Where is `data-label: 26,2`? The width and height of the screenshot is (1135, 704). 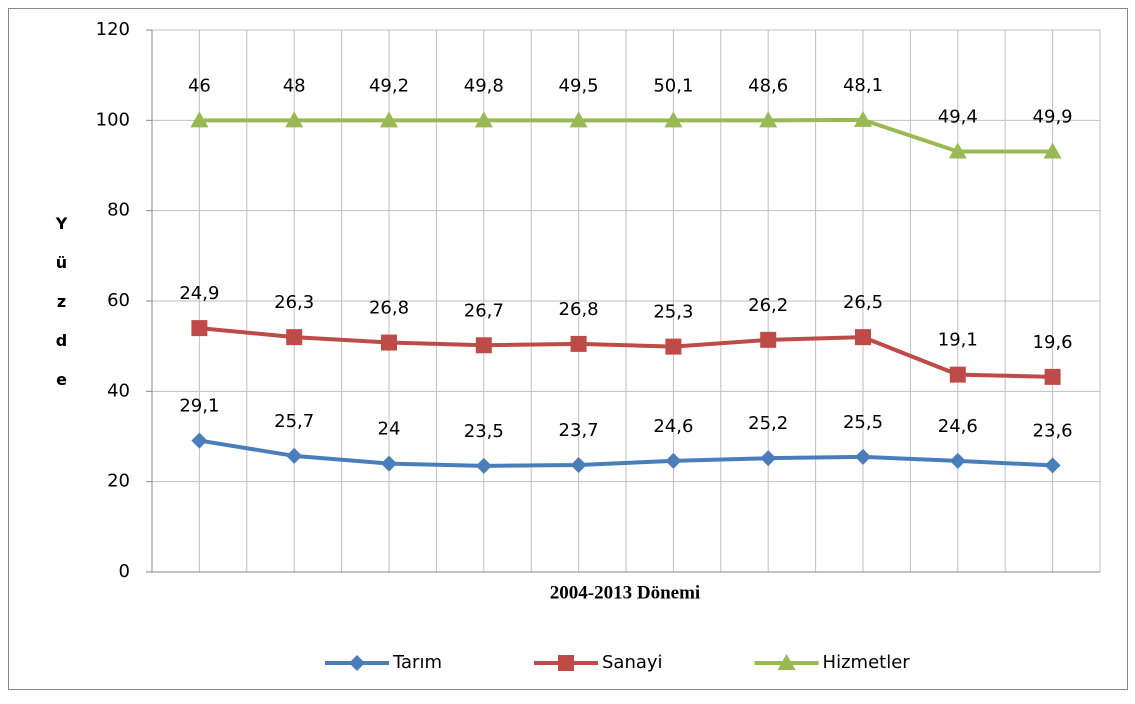
data-label: 26,2 is located at coordinates (768, 305).